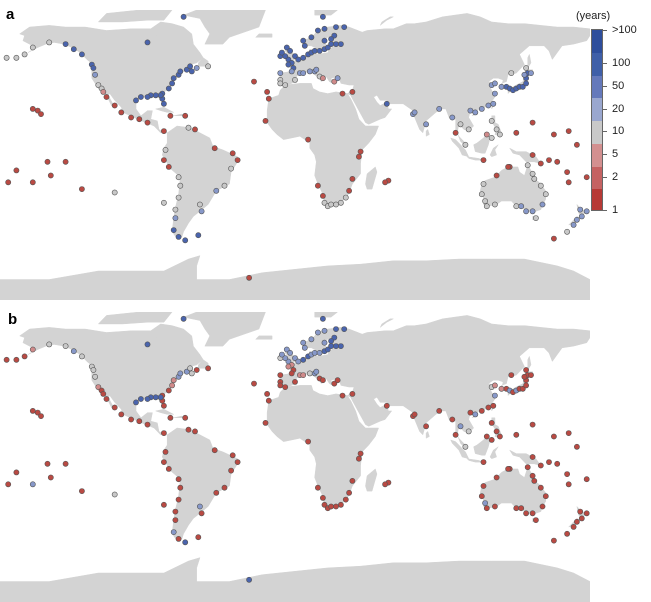  Describe the element at coordinates (597, 87) in the screenshot. I see `legend-color-step` at that location.